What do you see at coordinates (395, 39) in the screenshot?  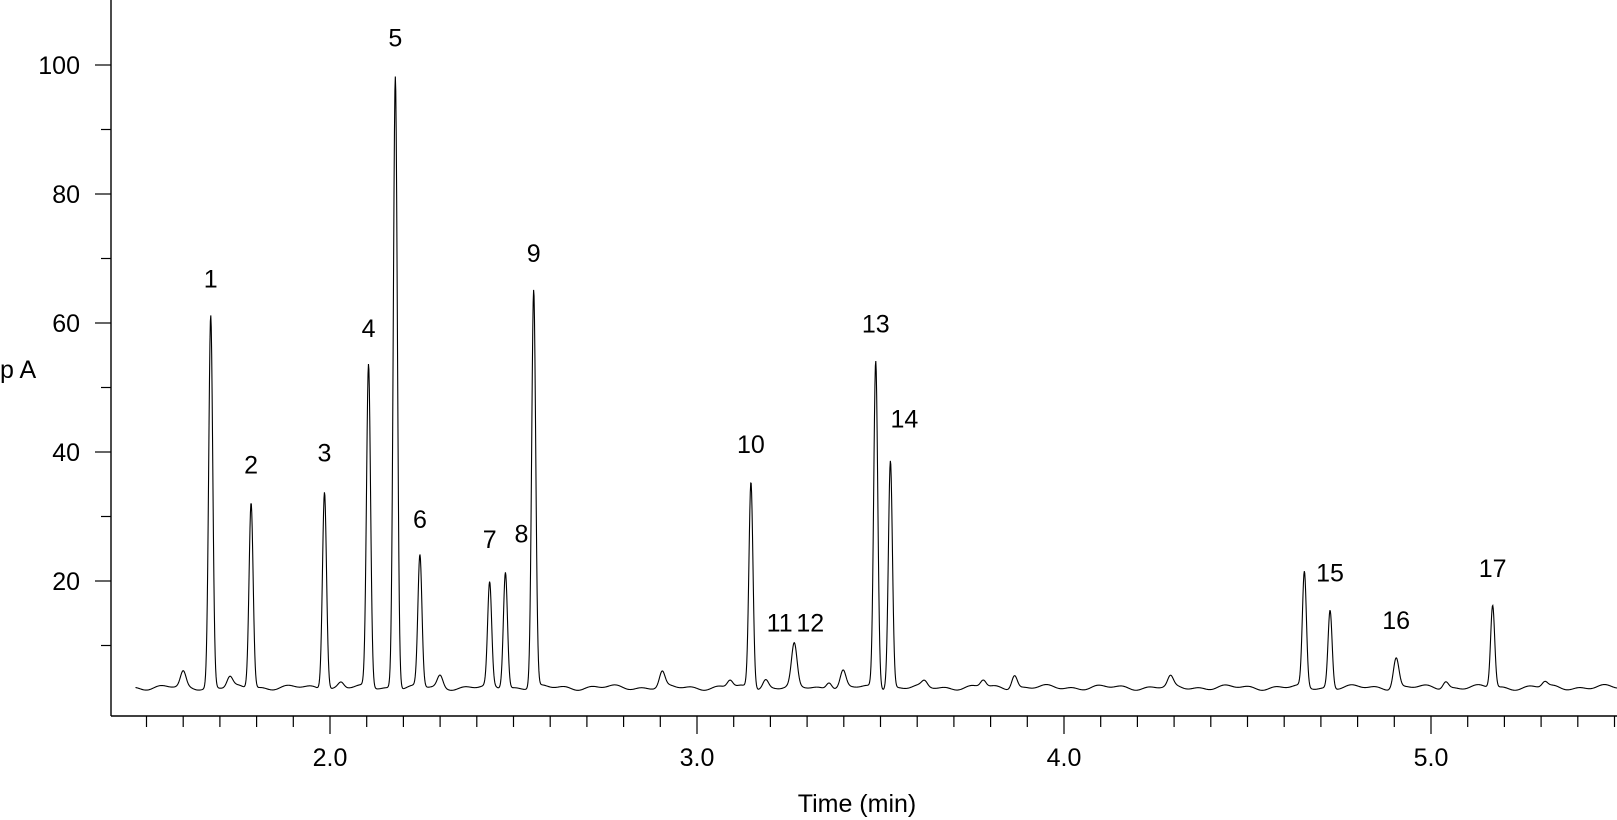 I see `peak-label: 5` at bounding box center [395, 39].